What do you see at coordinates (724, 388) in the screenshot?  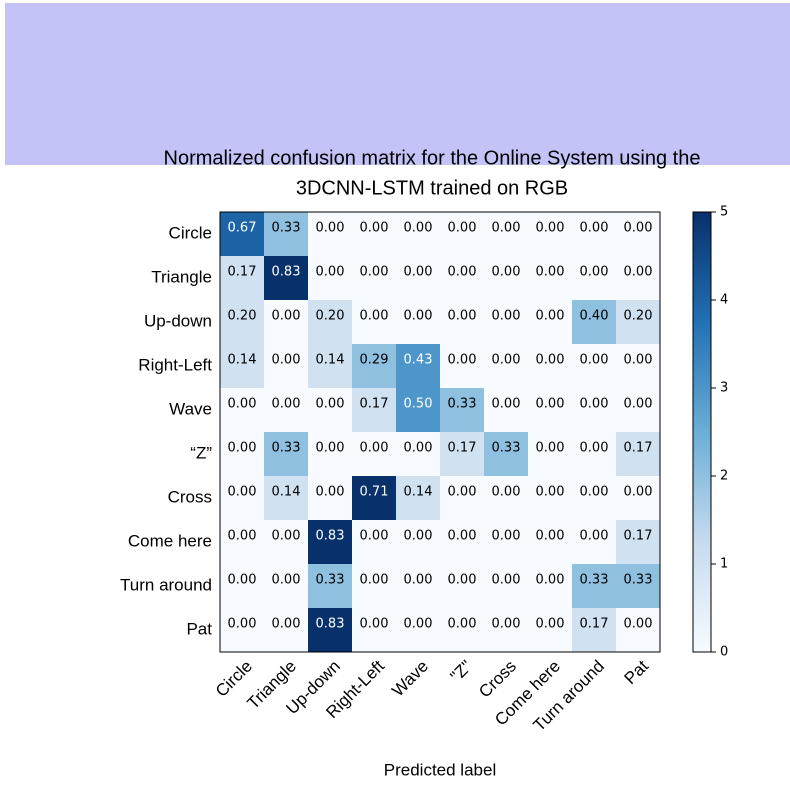 I see `colorbar-tick-label: 3` at bounding box center [724, 388].